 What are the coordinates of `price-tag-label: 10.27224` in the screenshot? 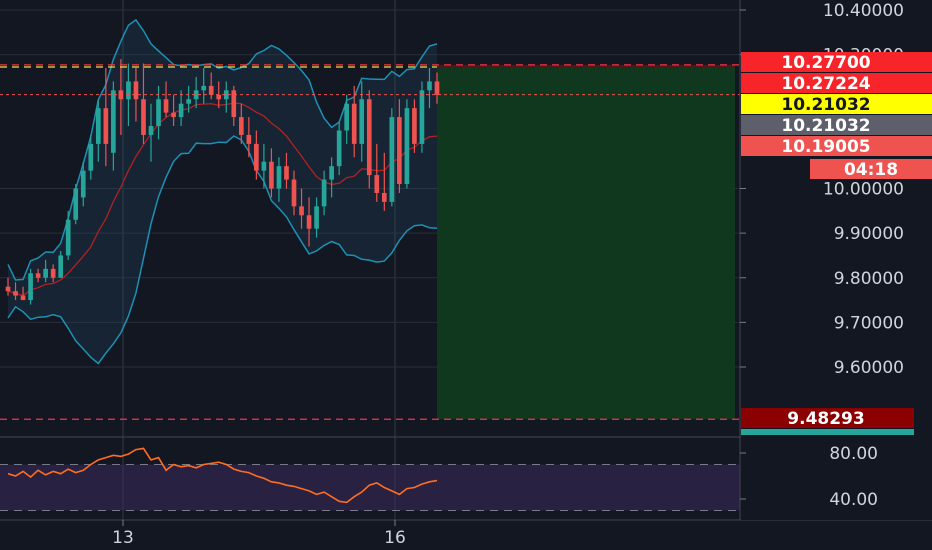 It's located at (825, 84).